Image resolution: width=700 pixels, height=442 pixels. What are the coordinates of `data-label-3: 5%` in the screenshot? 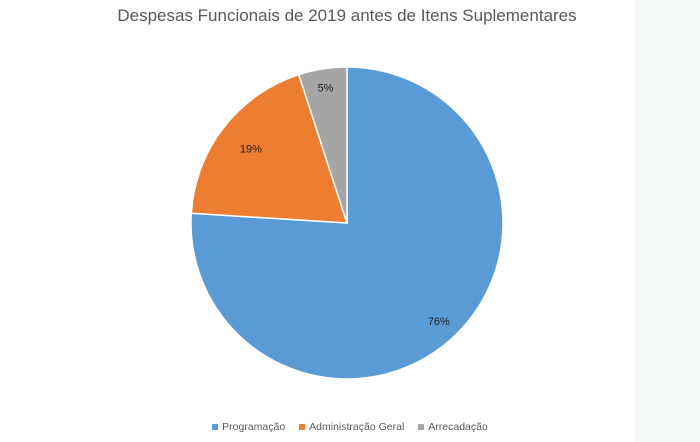 It's located at (326, 88).